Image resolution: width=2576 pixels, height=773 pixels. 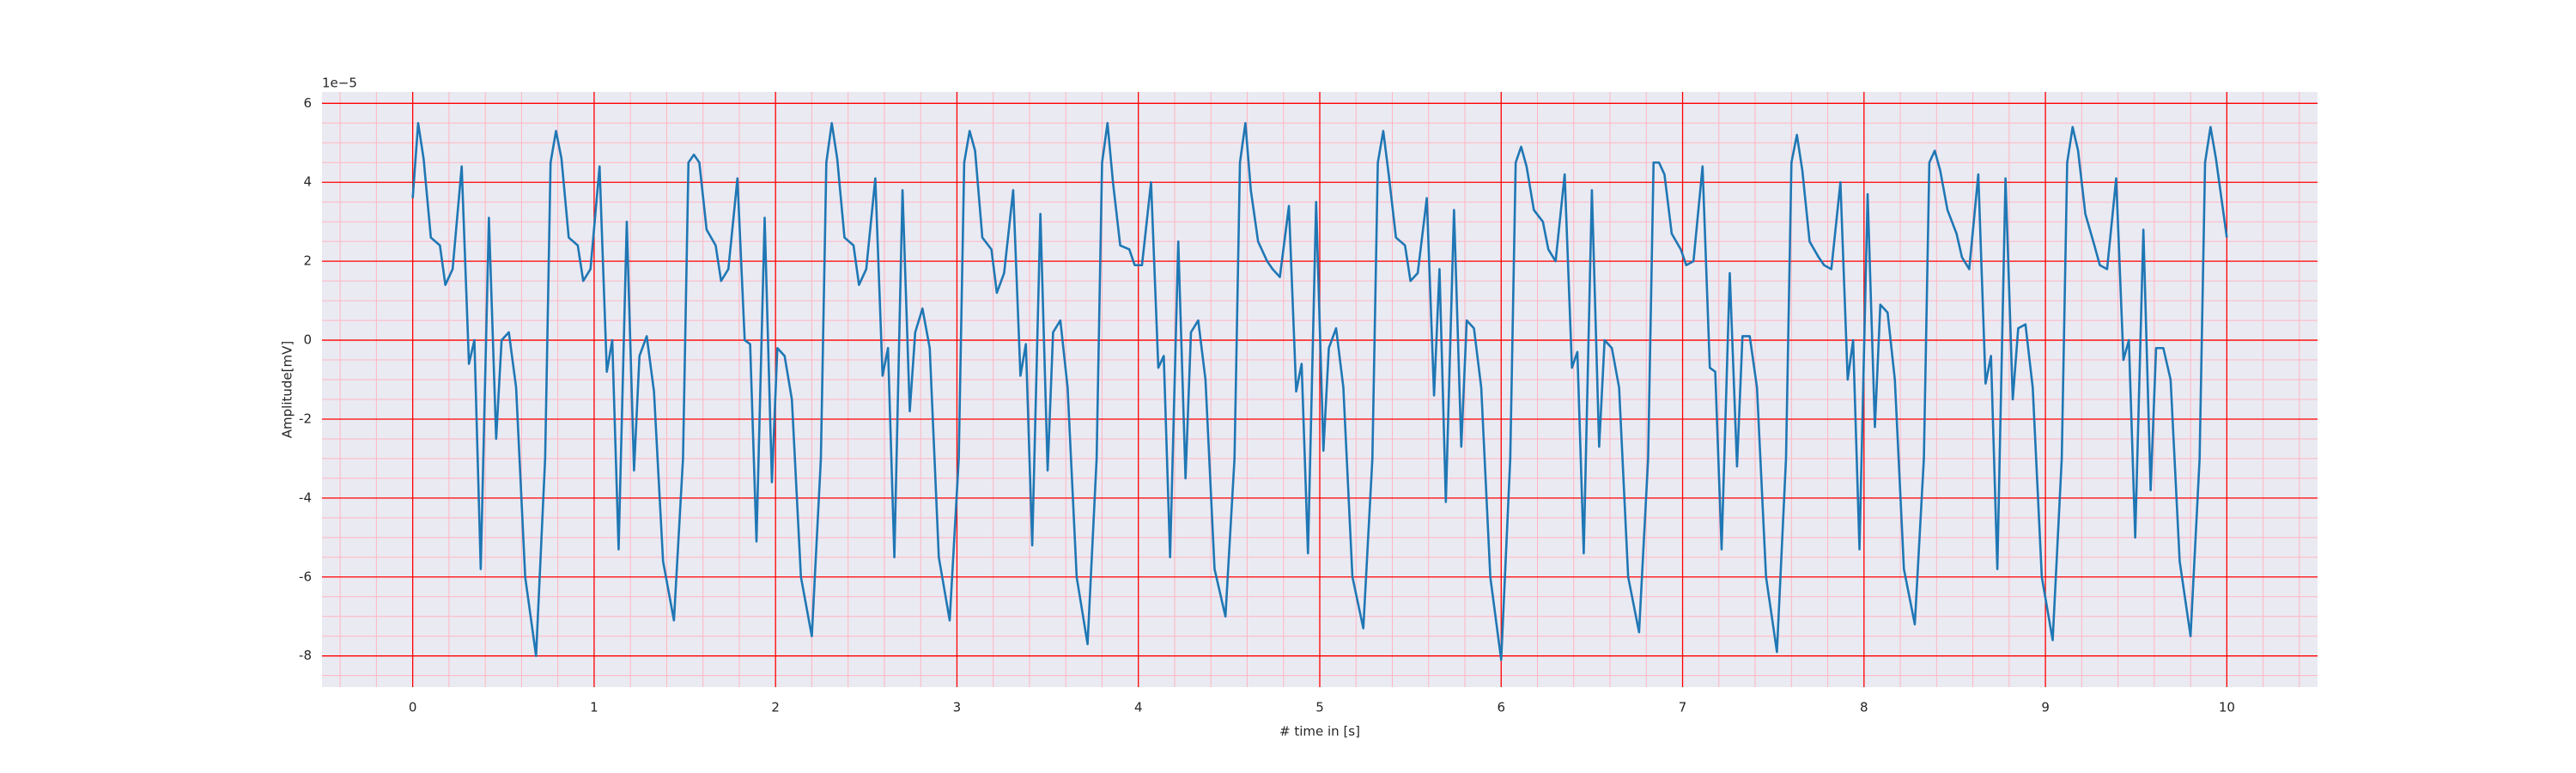 I want to click on x-tick-label: 8, so click(x=1864, y=707).